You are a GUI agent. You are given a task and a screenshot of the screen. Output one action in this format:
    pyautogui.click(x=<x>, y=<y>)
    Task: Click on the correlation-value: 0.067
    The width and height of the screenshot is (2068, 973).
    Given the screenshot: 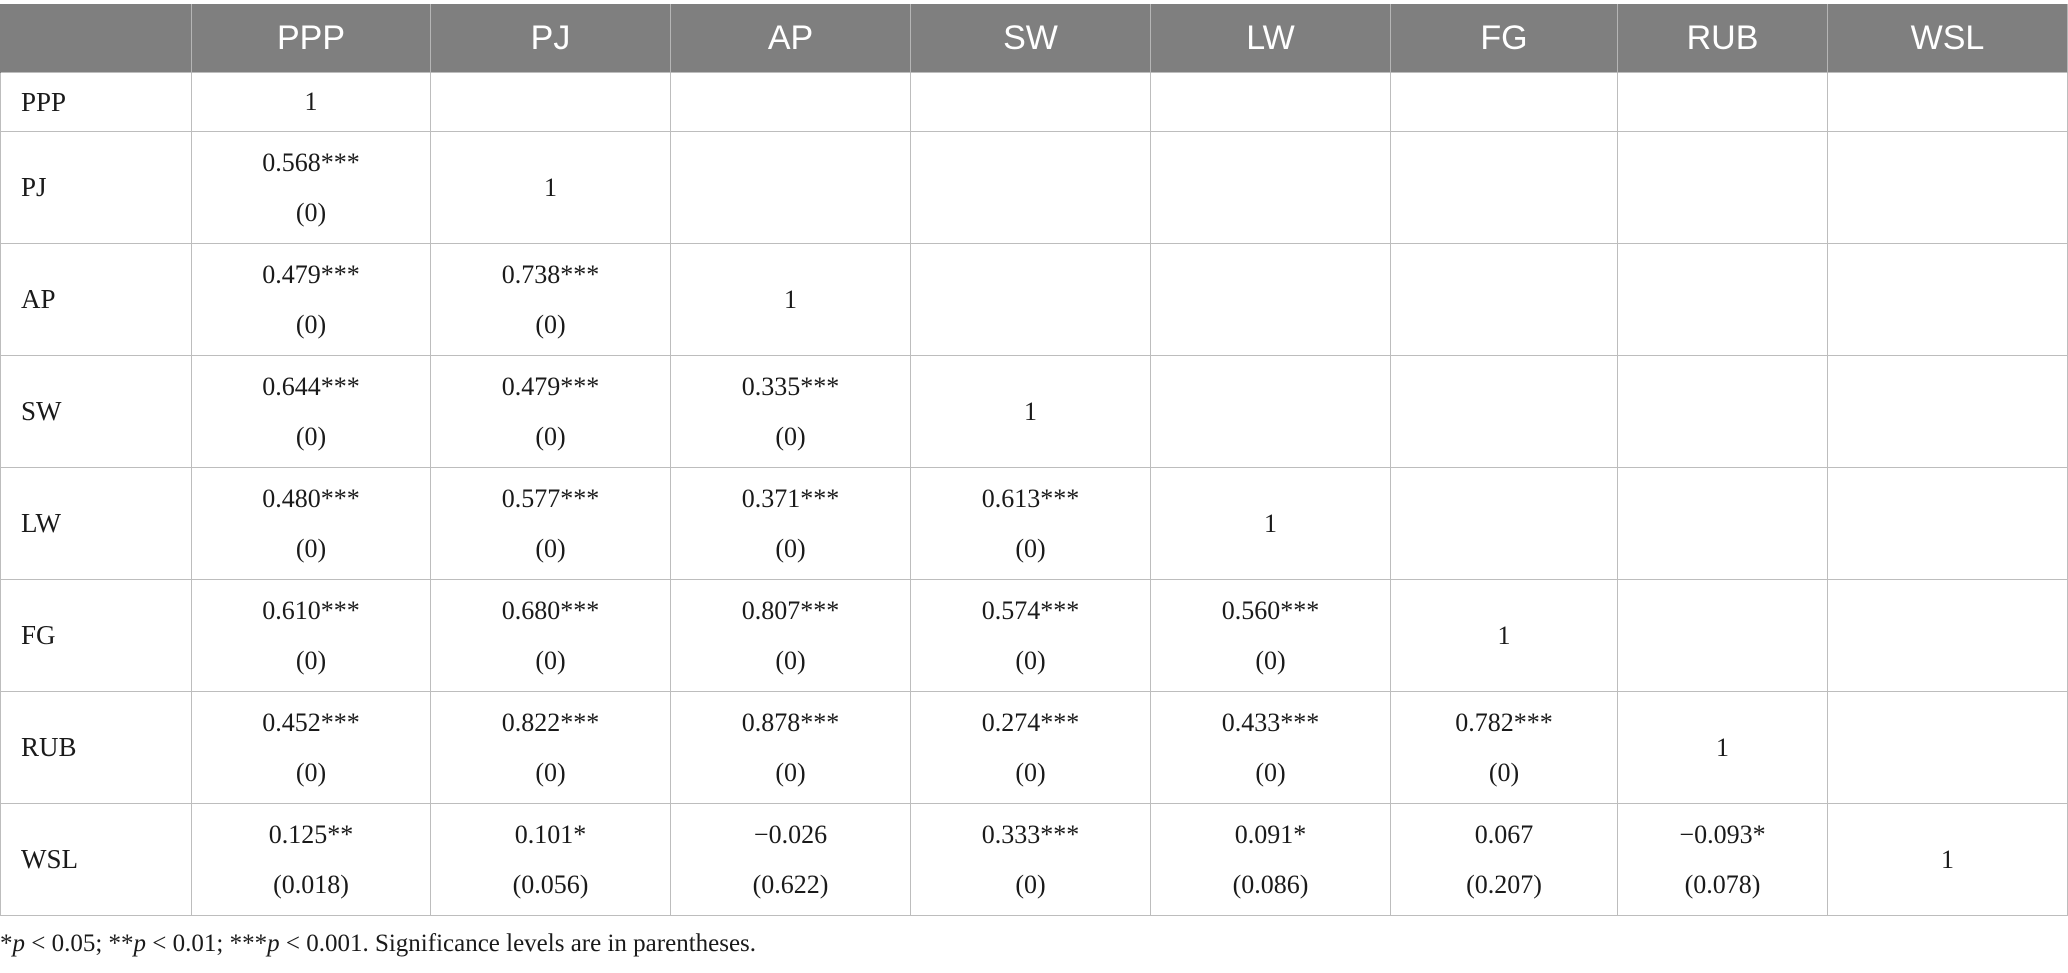 What is the action you would take?
    pyautogui.click(x=1504, y=834)
    